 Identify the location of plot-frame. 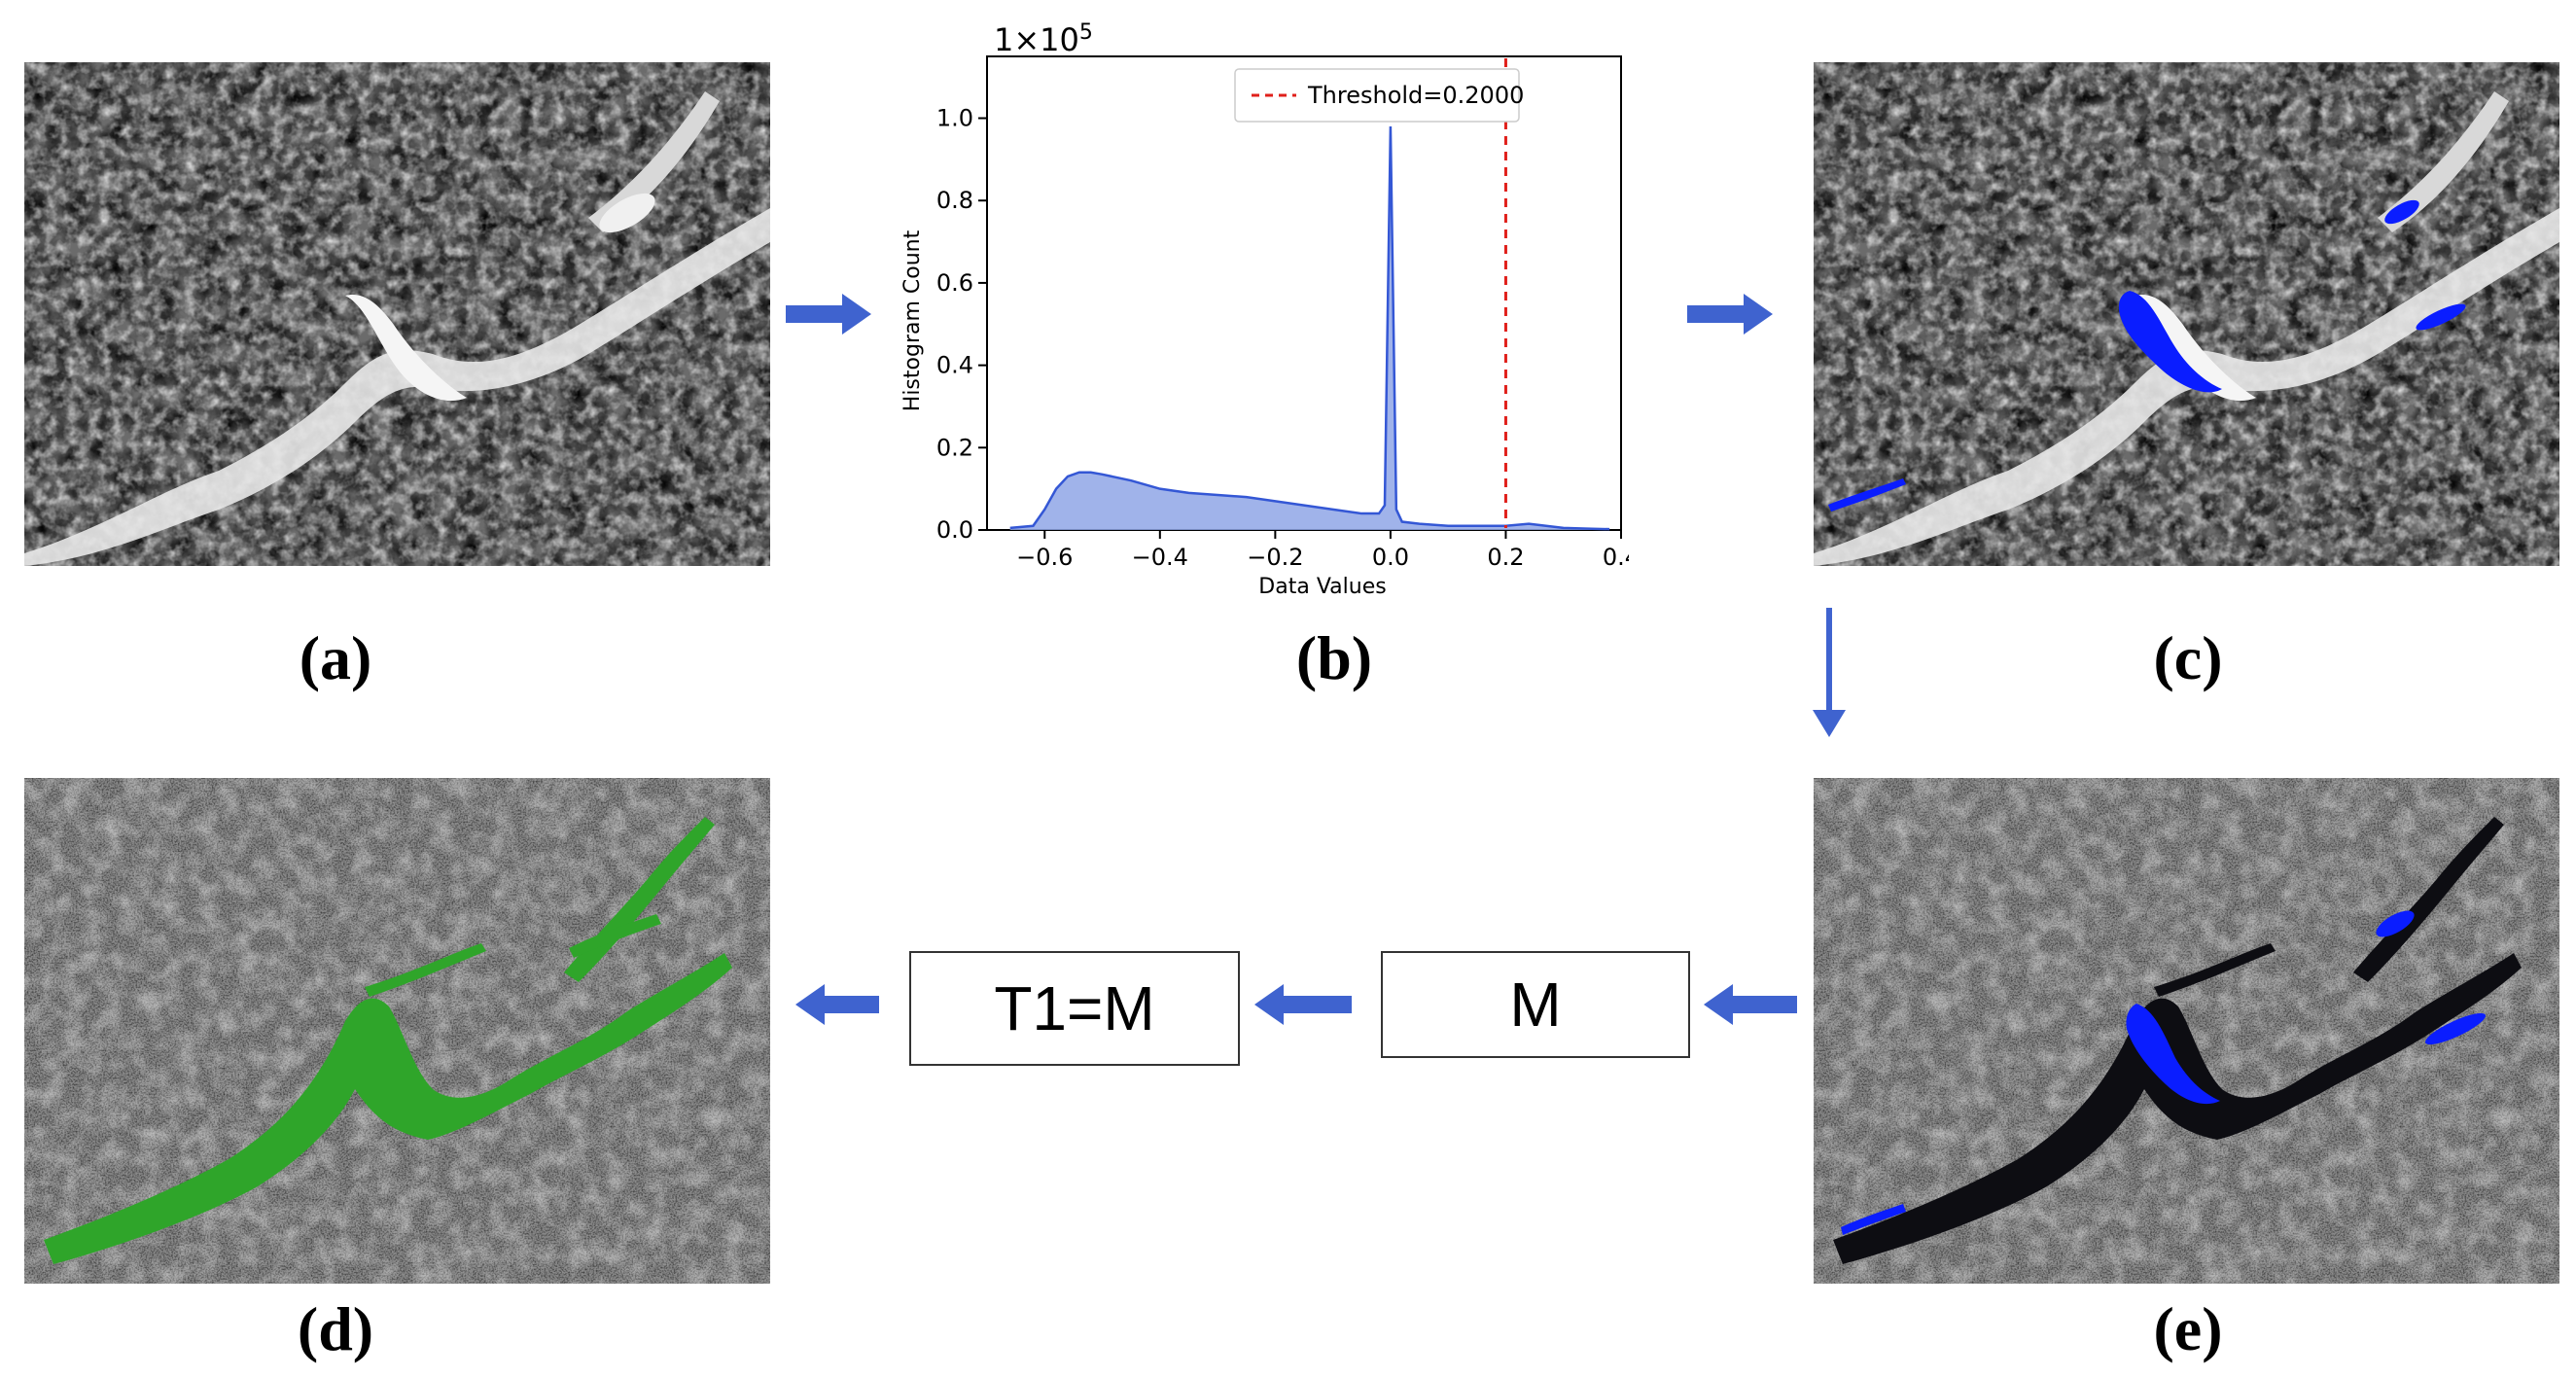
(1304, 293).